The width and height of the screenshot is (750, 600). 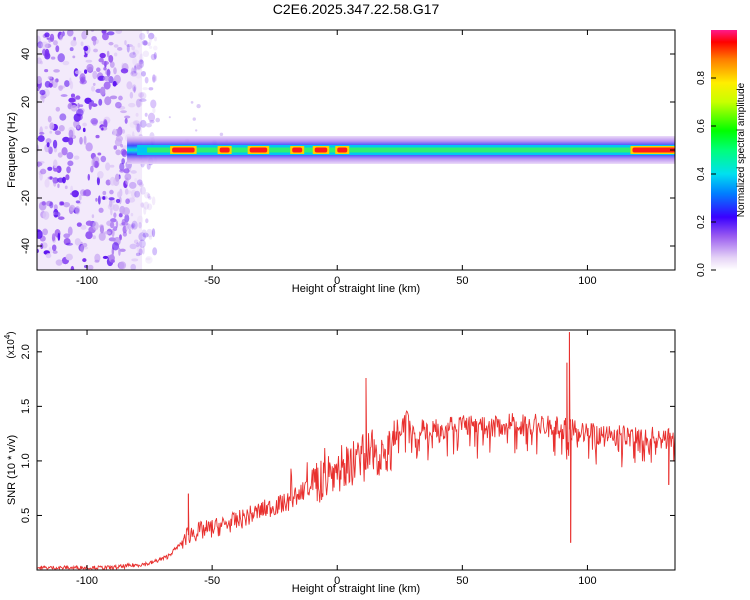 I want to click on signal-band-center, so click(x=411, y=150).